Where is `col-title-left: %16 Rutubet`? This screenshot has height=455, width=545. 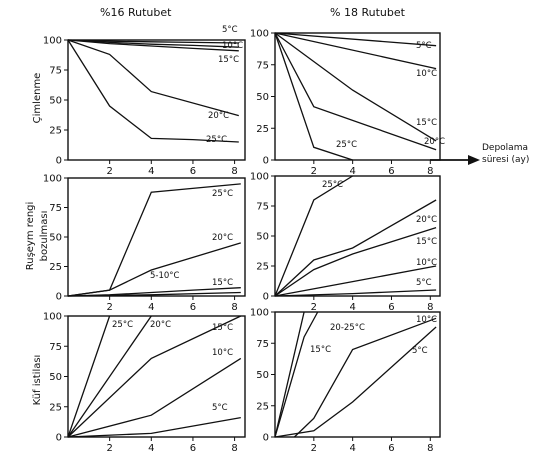
col-title-left: %16 Rutubet is located at coordinates (136, 12).